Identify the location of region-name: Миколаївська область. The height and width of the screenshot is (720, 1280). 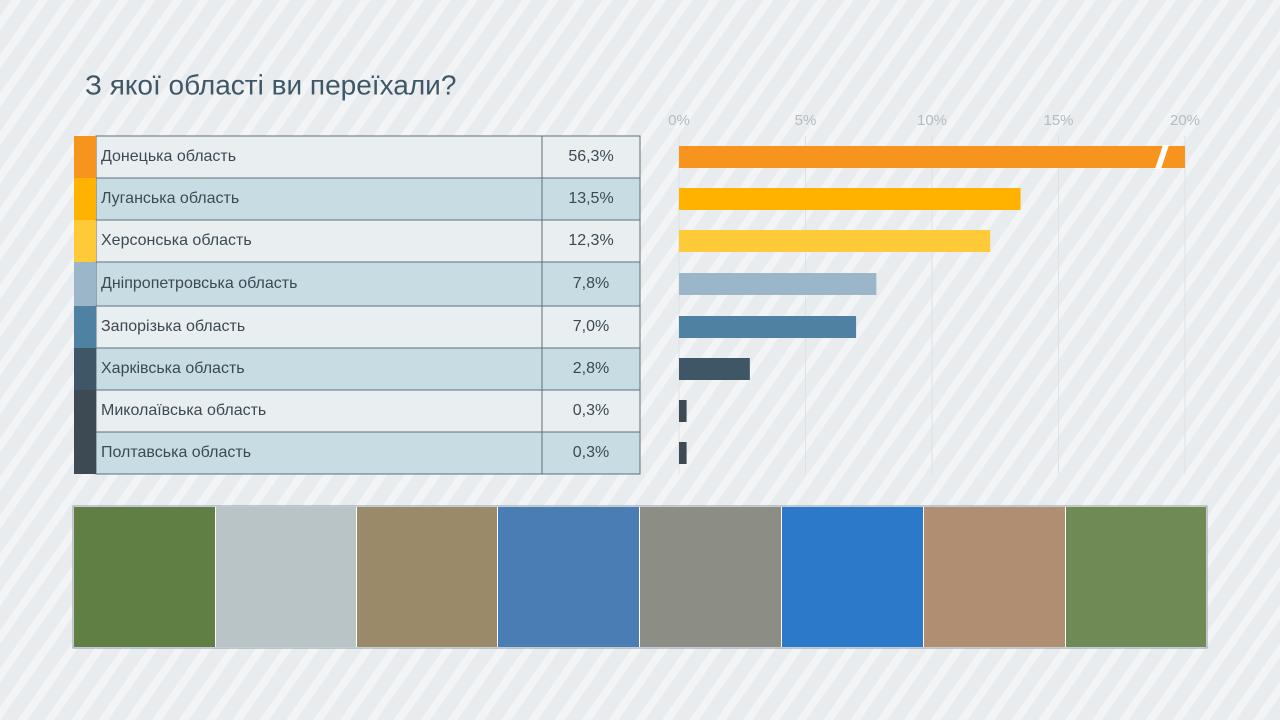
(183, 410).